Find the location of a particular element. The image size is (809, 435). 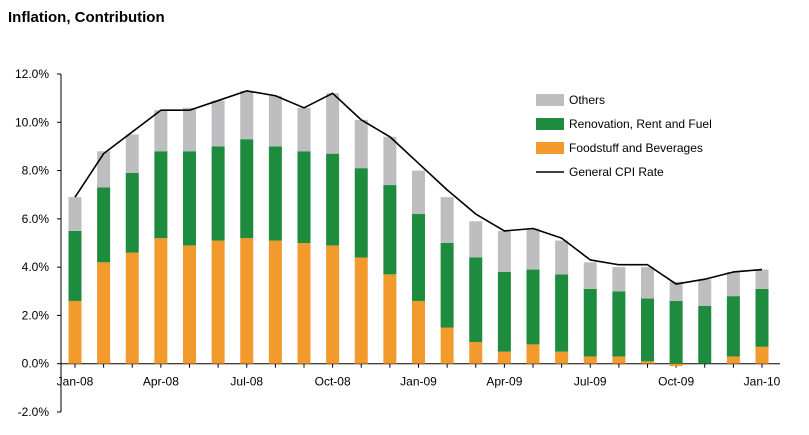

y-tick-label: 6.0% is located at coordinates (36, 219).